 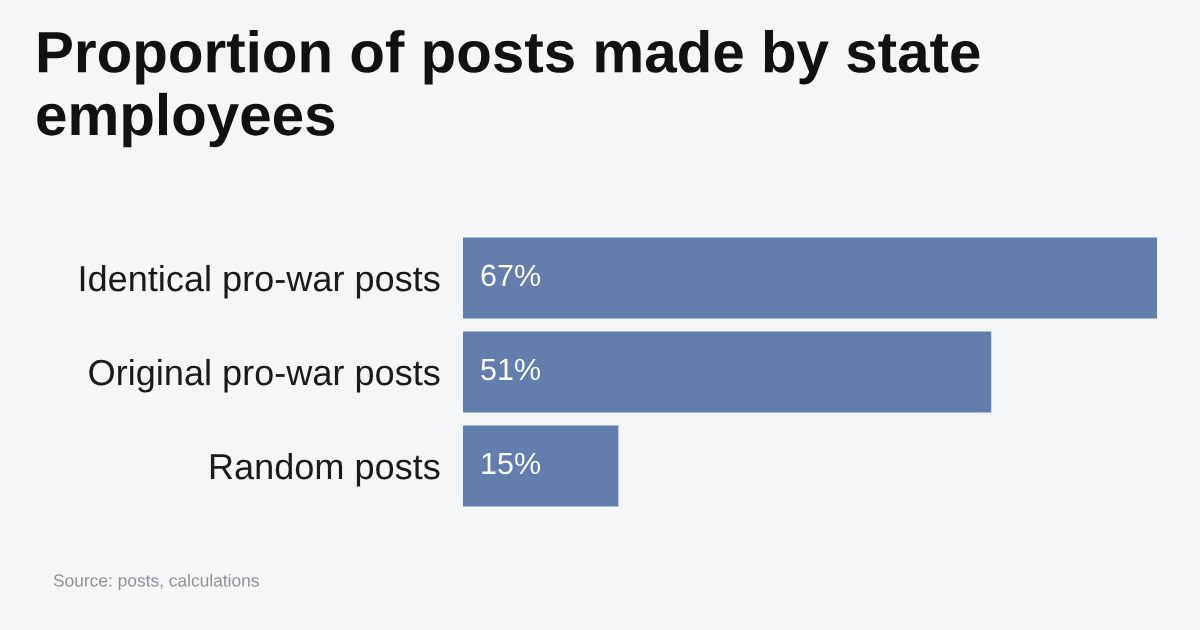 I want to click on y-tick-label: Random posts, so click(x=325, y=469).